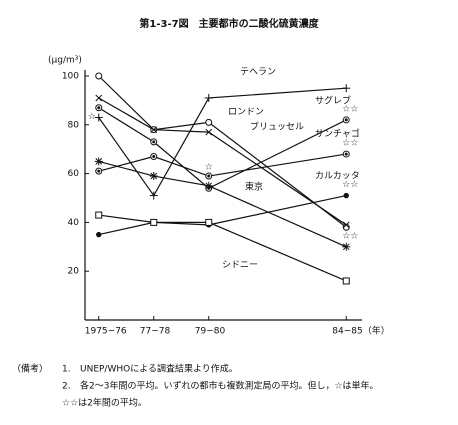 The width and height of the screenshot is (458, 425). What do you see at coordinates (104, 403) in the screenshot?
I see `footnote-text: ☆☆は2年間の平均。` at bounding box center [104, 403].